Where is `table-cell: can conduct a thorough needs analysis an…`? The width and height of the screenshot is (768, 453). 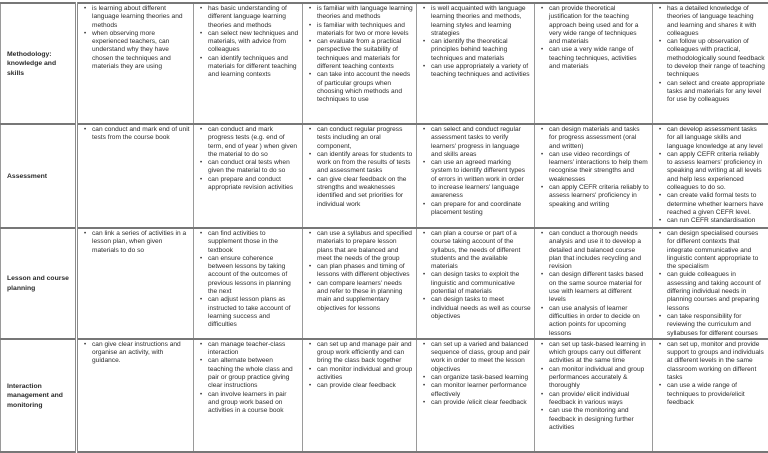
table-cell: can conduct a thorough needs analysis an… is located at coordinates (594, 283).